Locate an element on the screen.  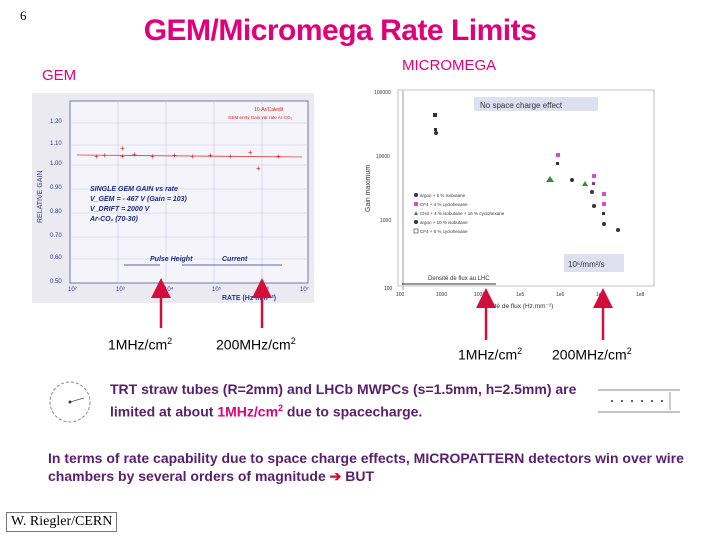
micromega-ylabel: Gain maximum is located at coordinates (368, 188).